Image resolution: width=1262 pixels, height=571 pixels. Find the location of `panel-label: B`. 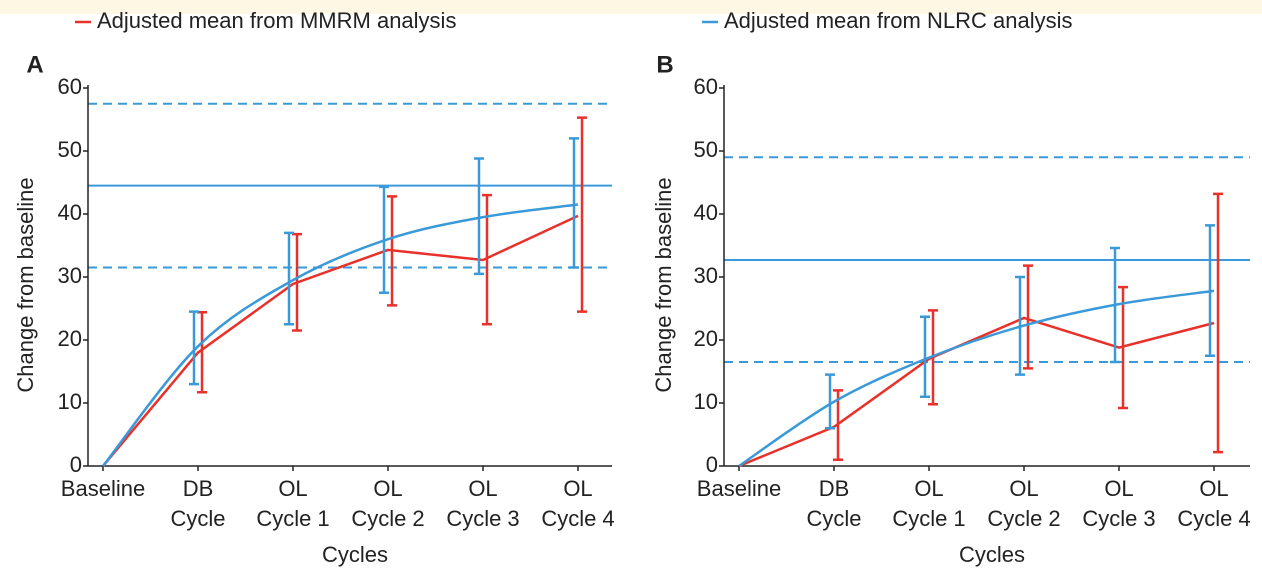

panel-label: B is located at coordinates (664, 64).